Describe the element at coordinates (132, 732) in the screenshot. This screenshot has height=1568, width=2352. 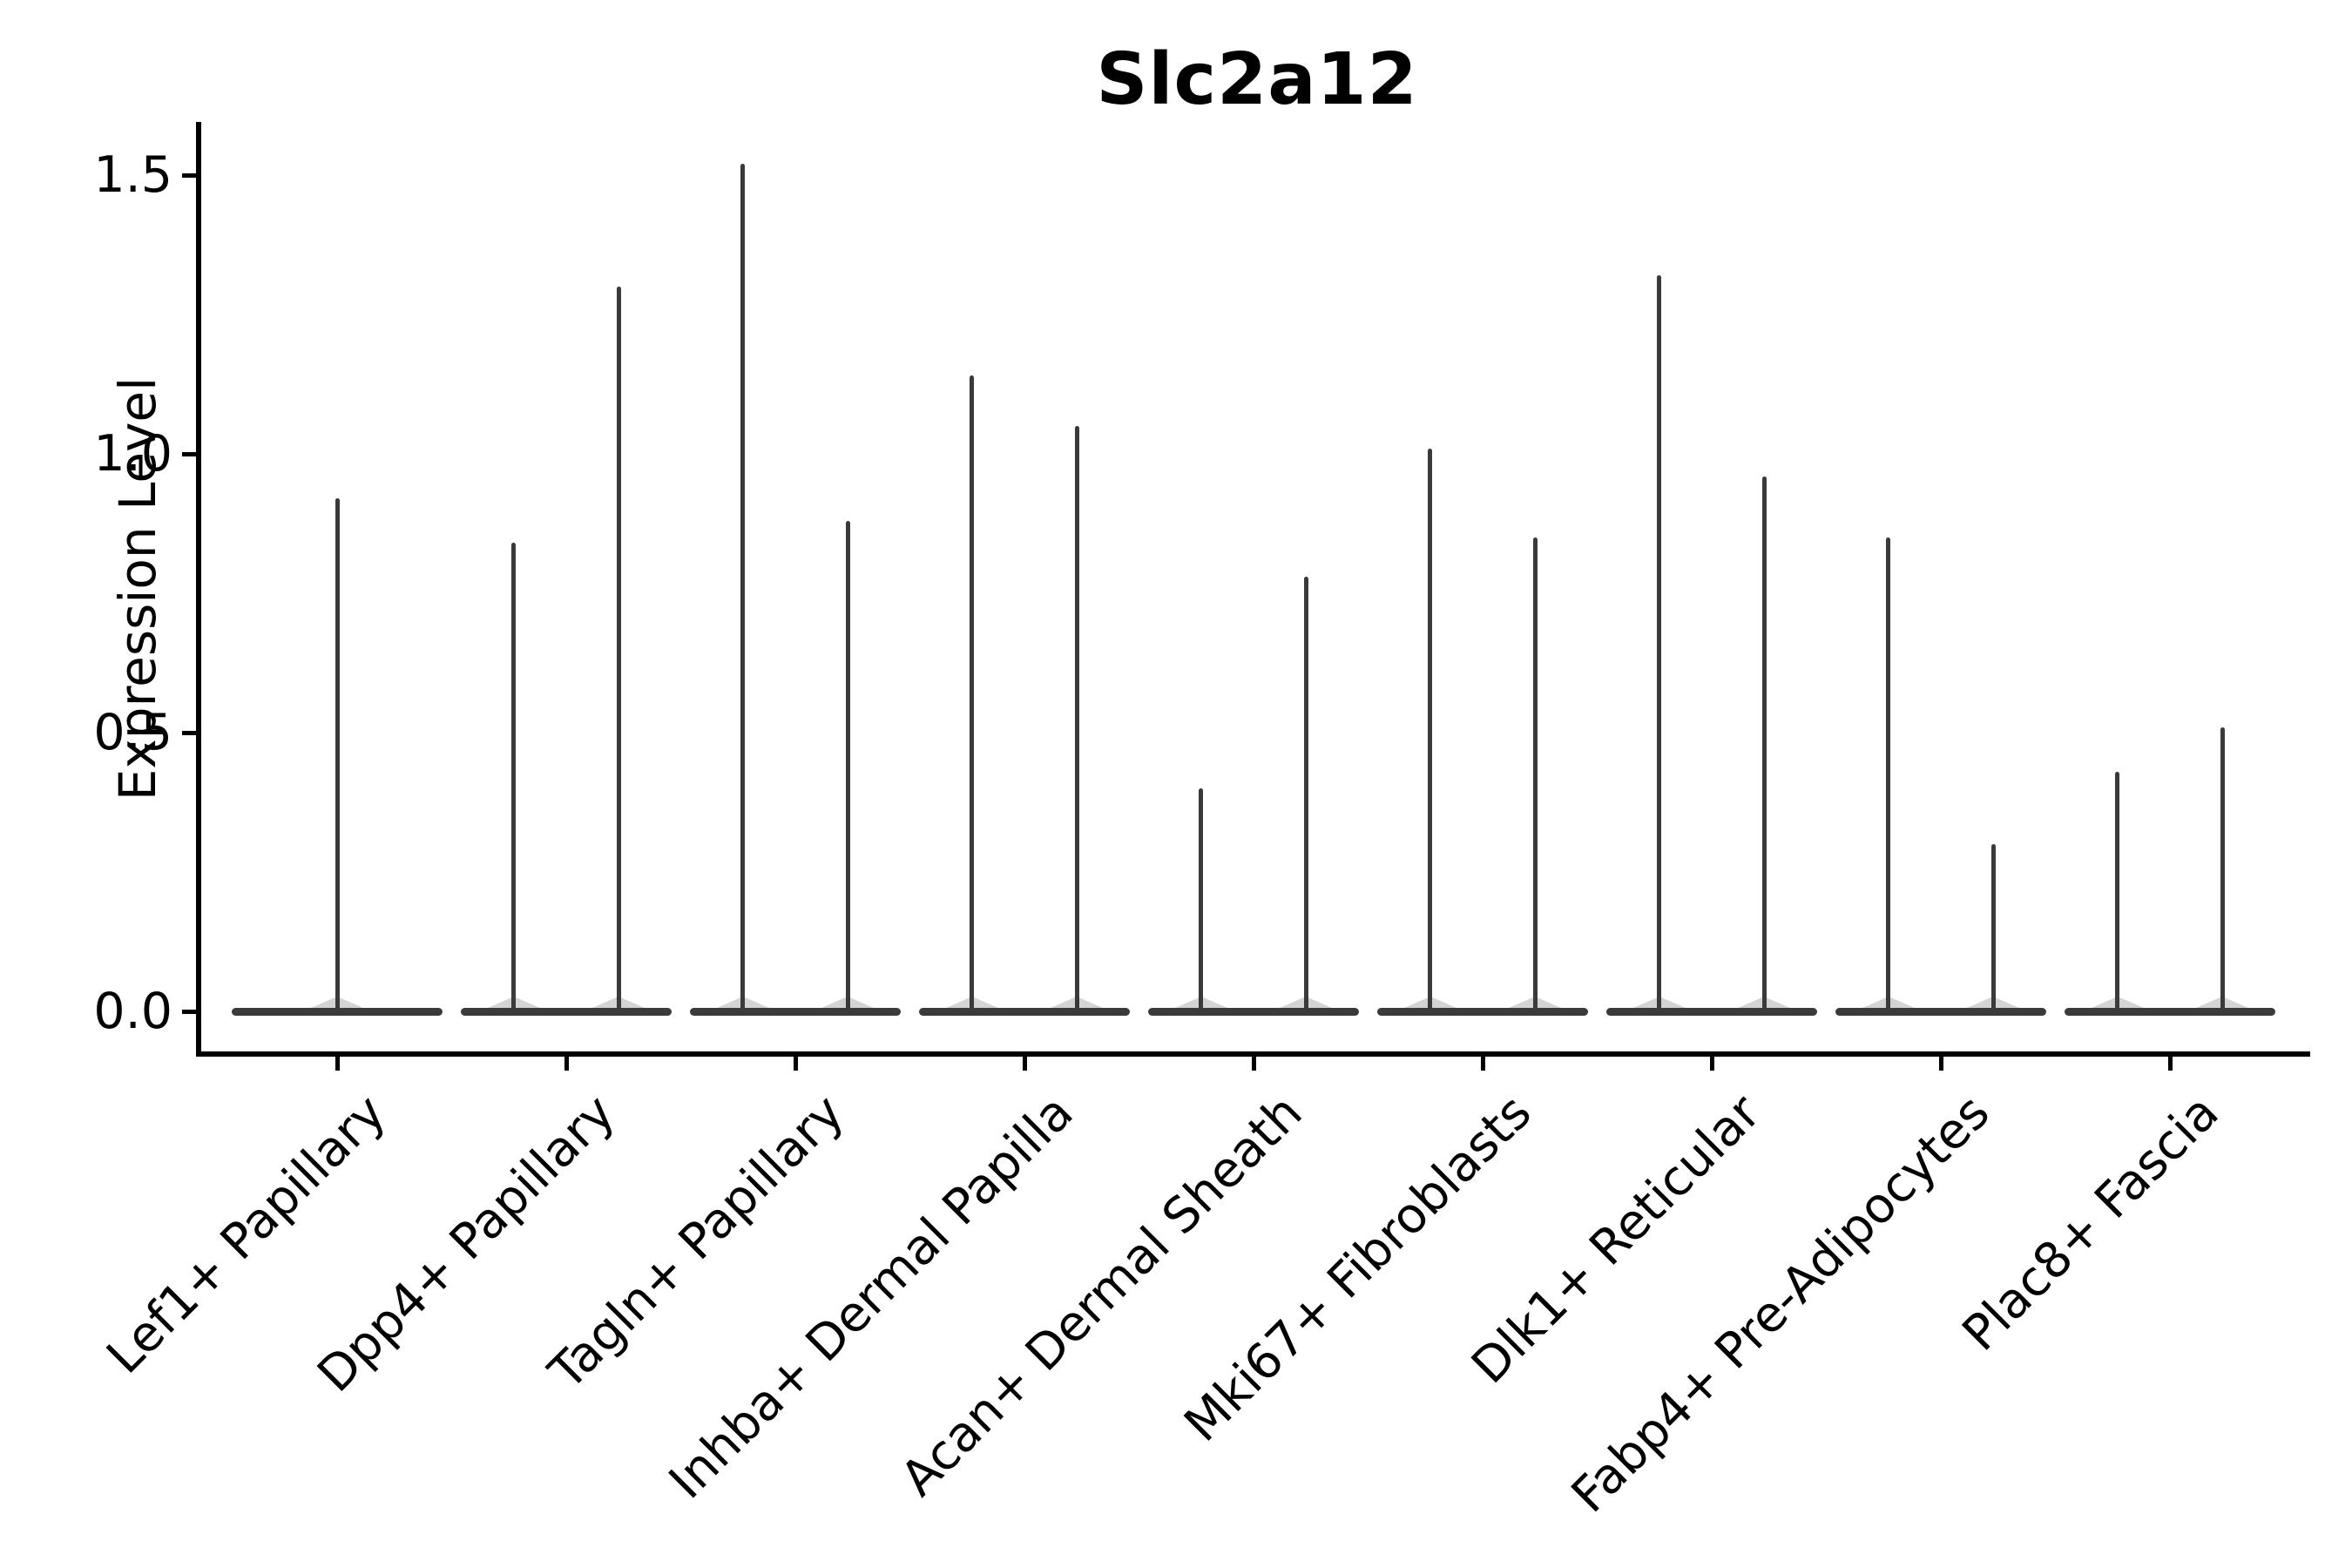
I see `y-tick-label: 0.5` at that location.